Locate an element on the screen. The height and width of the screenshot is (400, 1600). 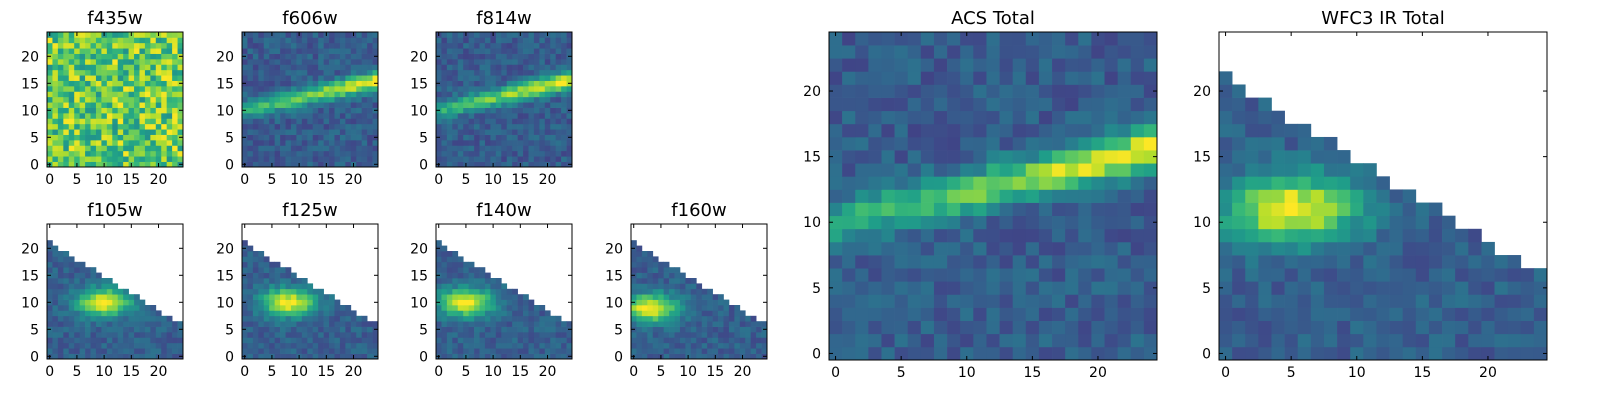
y-tick-label: 15 is located at coordinates (1202, 158).